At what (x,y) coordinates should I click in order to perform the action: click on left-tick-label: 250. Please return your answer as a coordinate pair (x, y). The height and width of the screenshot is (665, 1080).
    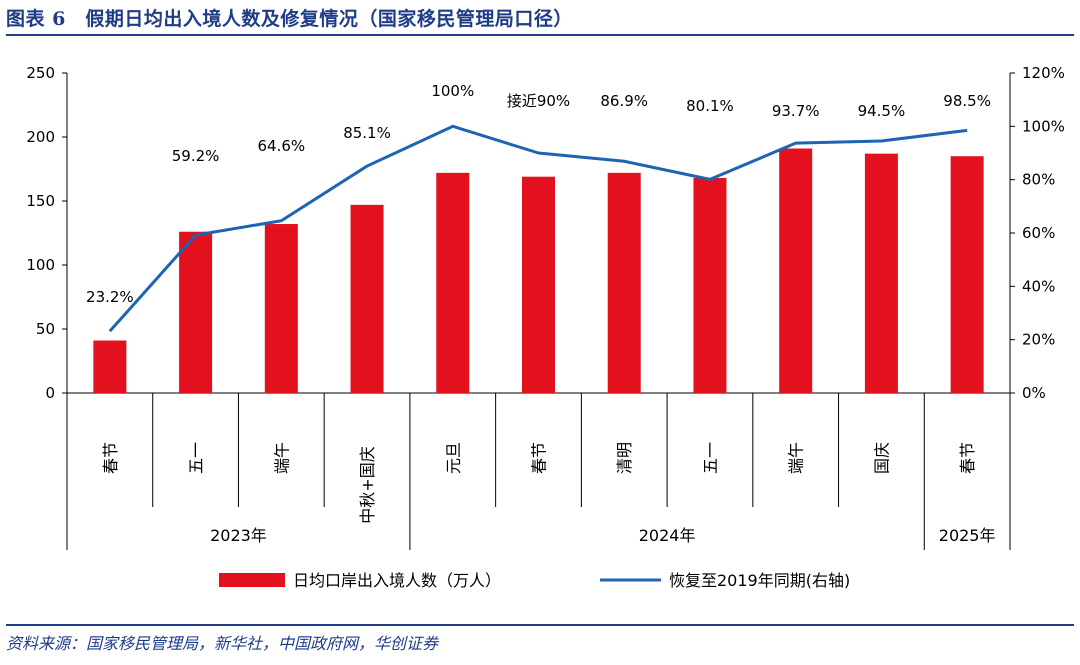
    Looking at the image, I should click on (40, 73).